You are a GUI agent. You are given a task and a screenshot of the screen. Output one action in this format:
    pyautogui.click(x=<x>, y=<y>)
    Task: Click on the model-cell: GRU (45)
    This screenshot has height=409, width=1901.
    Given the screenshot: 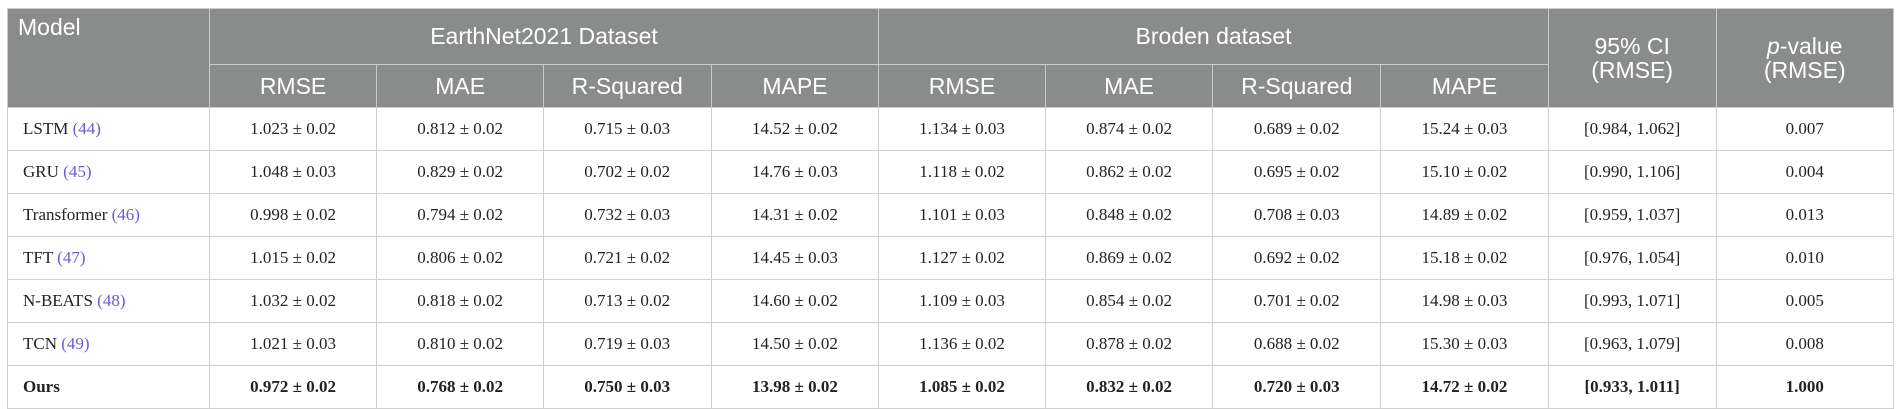 What is the action you would take?
    pyautogui.click(x=108, y=172)
    